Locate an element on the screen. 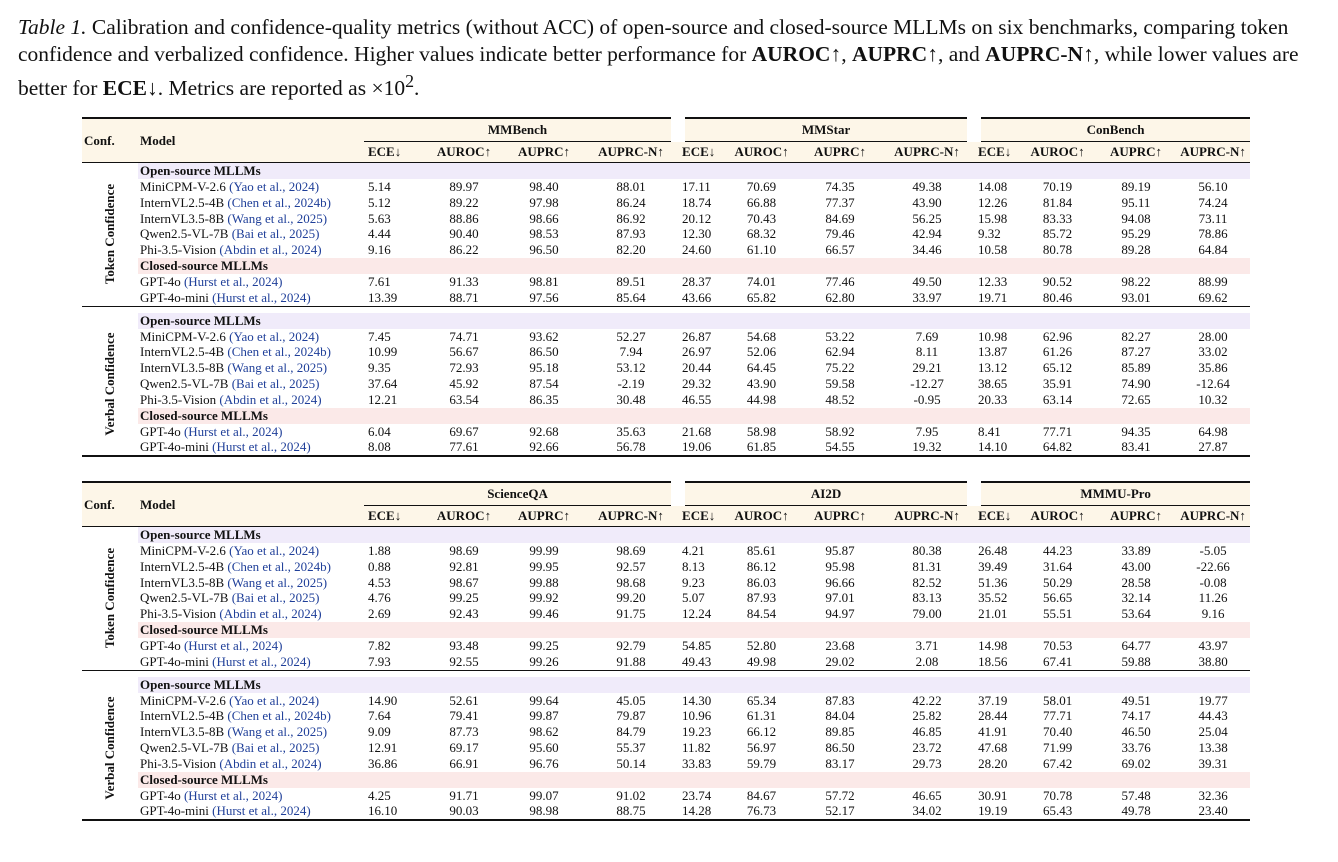  model-cell: GPT-4o (Hurst et al., 2024) is located at coordinates (251, 282).